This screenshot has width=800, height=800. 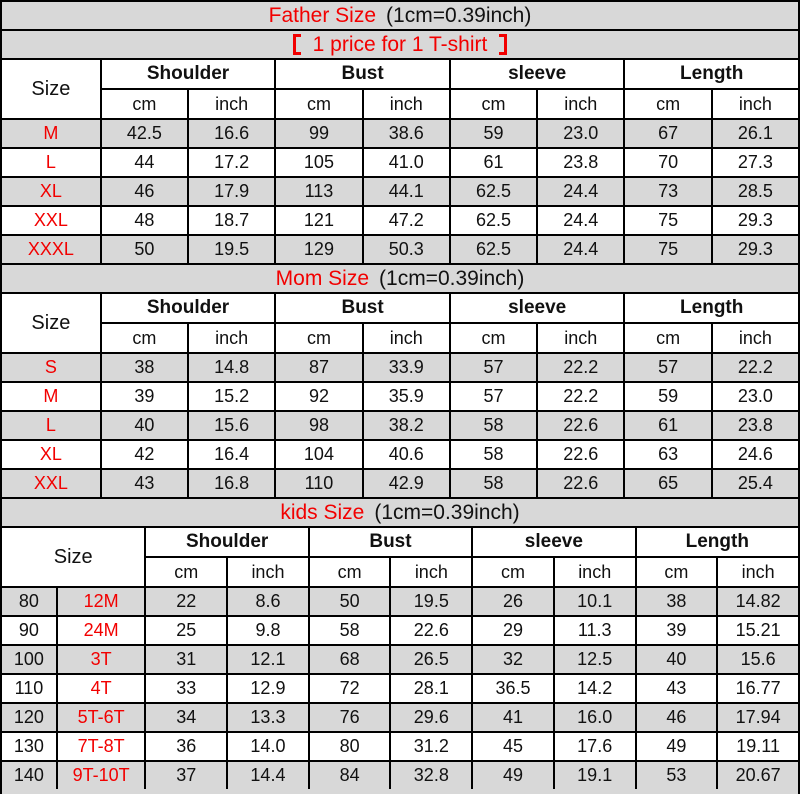 I want to click on value-cell: 129, so click(x=319, y=249).